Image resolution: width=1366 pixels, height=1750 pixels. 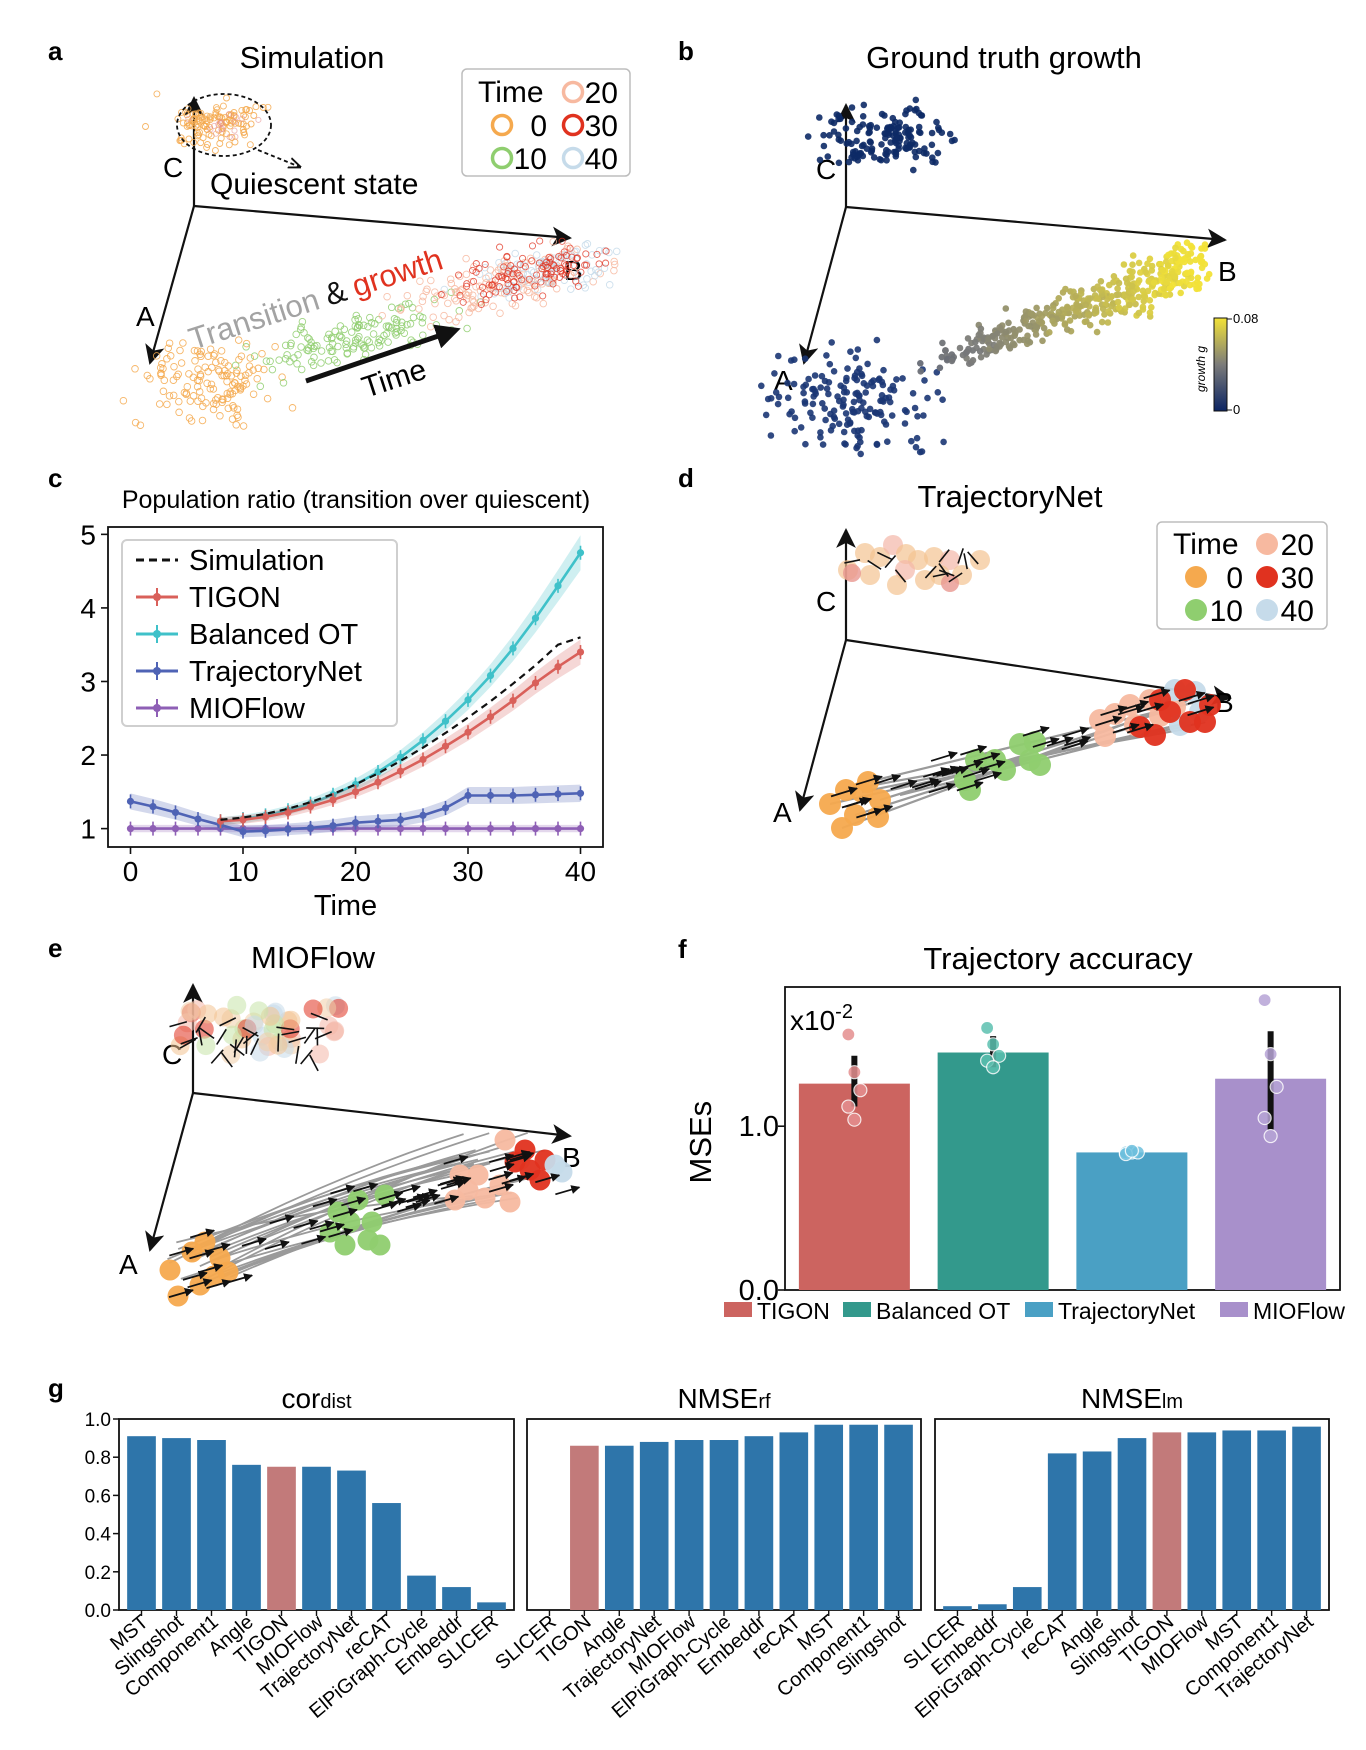 I want to click on panel-a-axis-label-a: A, so click(x=145, y=316).